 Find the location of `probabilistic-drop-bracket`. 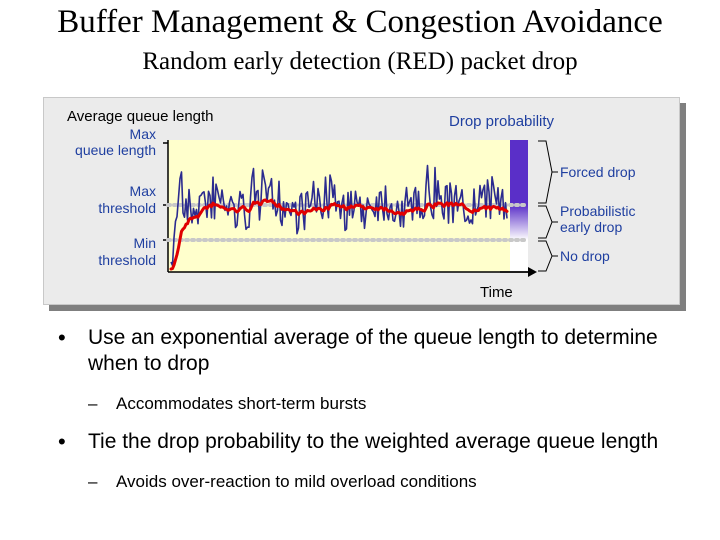

probabilistic-drop-bracket is located at coordinates (545, 222).